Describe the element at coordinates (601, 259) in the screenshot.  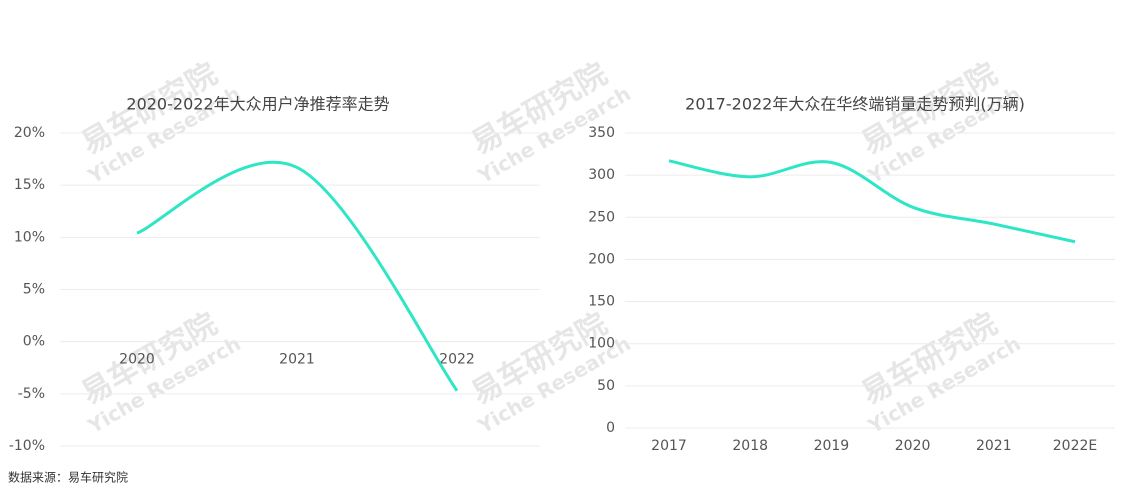
I see `y-tick-label: 200` at that location.